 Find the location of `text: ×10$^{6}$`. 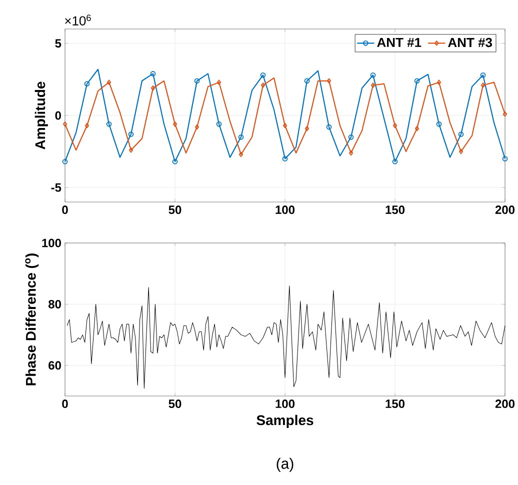

text: ×10$^{6}$ is located at coordinates (78, 20).